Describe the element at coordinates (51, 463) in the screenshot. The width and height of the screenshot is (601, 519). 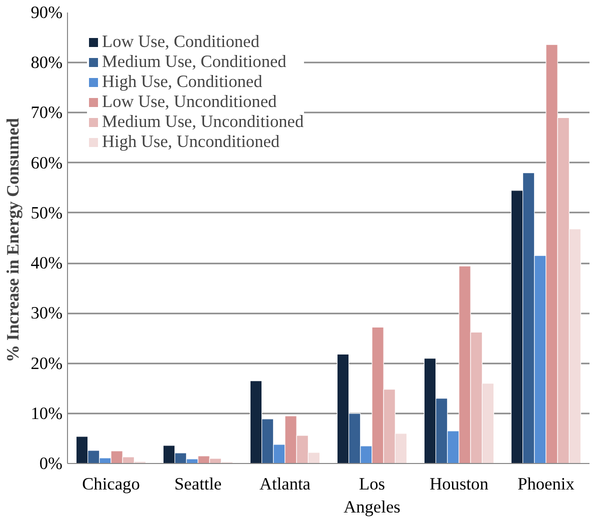
I see `y-tick-label: 0%` at that location.